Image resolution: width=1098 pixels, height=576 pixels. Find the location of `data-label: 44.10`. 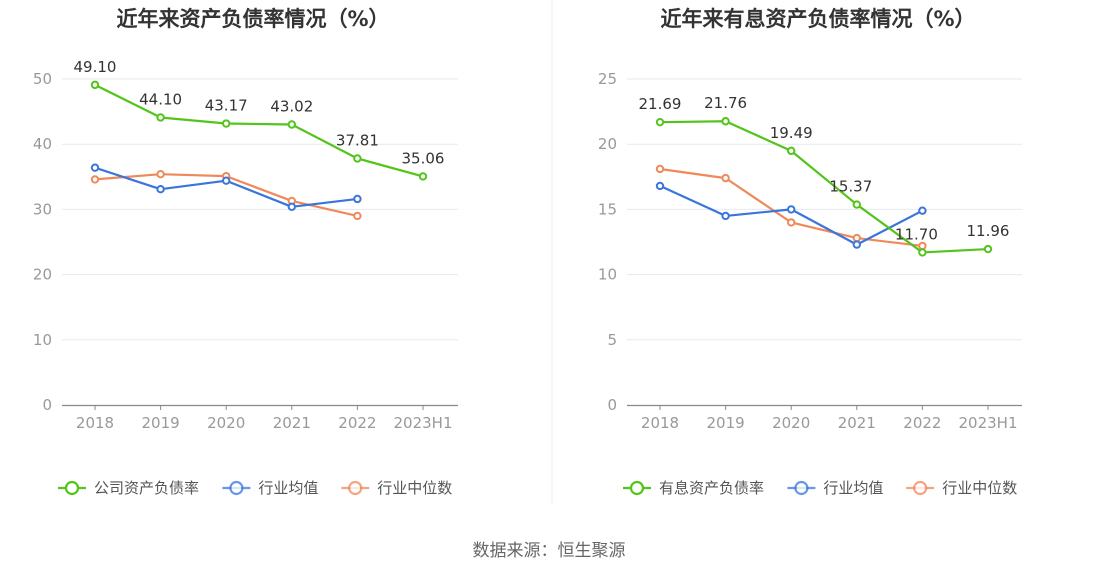

data-label: 44.10 is located at coordinates (160, 99).